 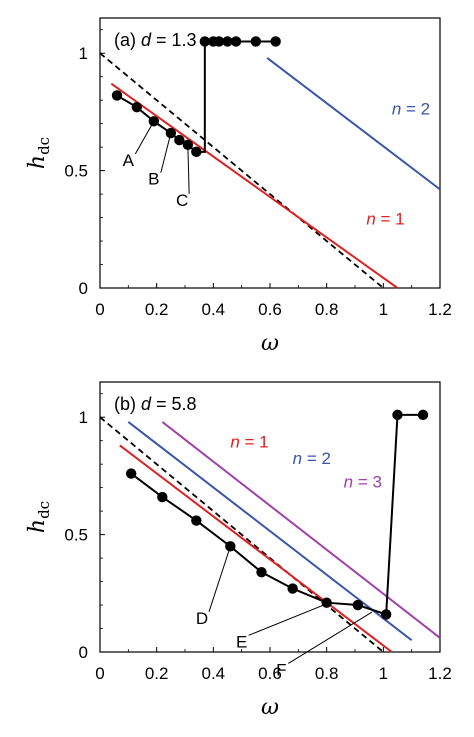 What do you see at coordinates (174, 40) in the screenshot?
I see `param-value: = 1.3` at bounding box center [174, 40].